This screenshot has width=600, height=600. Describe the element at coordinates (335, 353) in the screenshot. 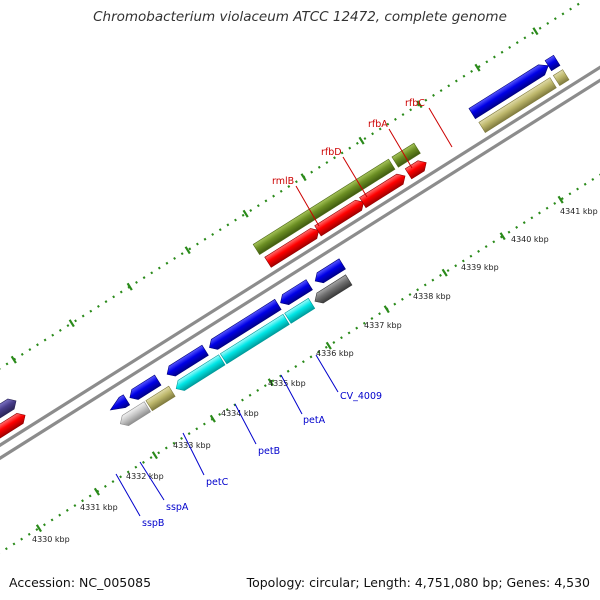

I see `tick-label: 4336 kbp` at that location.